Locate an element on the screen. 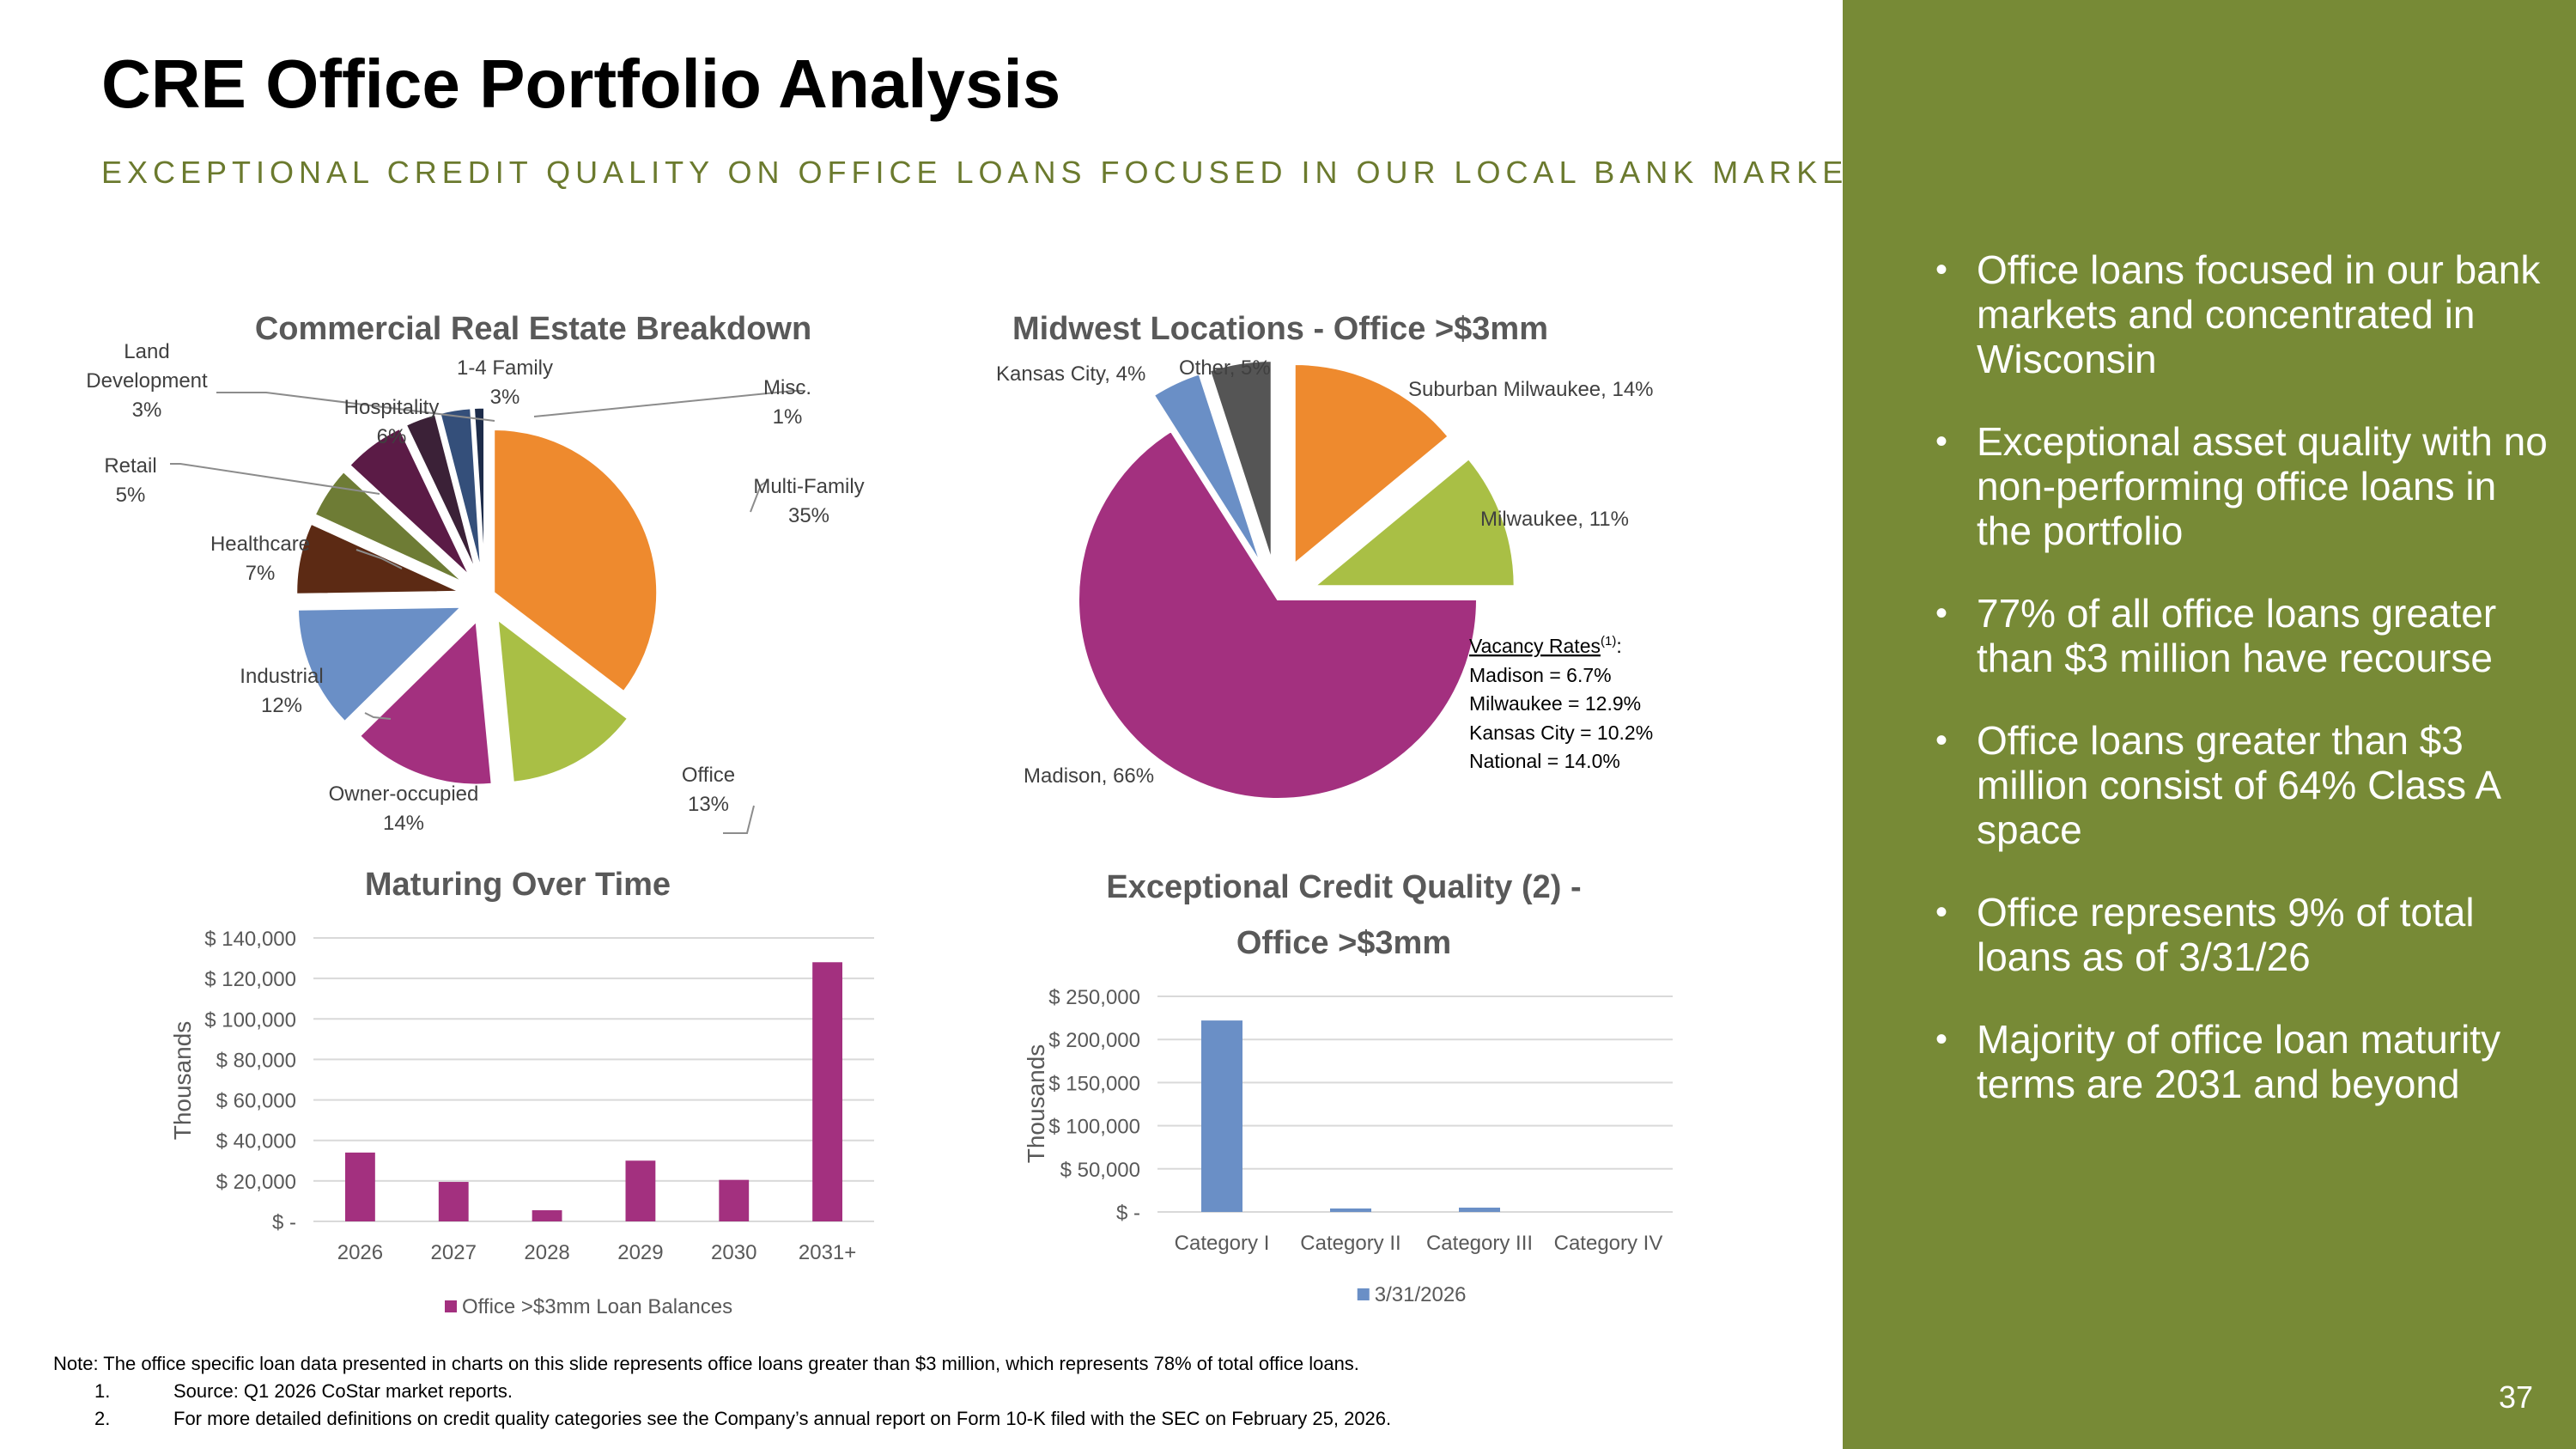 The image size is (2576, 1449). x-tick-label: 2027 is located at coordinates (454, 1252).